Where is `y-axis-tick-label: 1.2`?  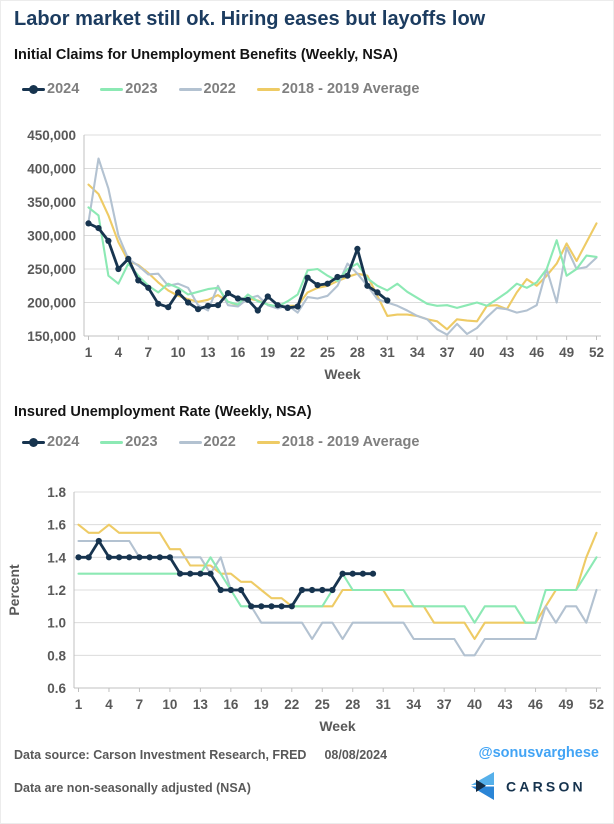 y-axis-tick-label: 1.2 is located at coordinates (56, 590).